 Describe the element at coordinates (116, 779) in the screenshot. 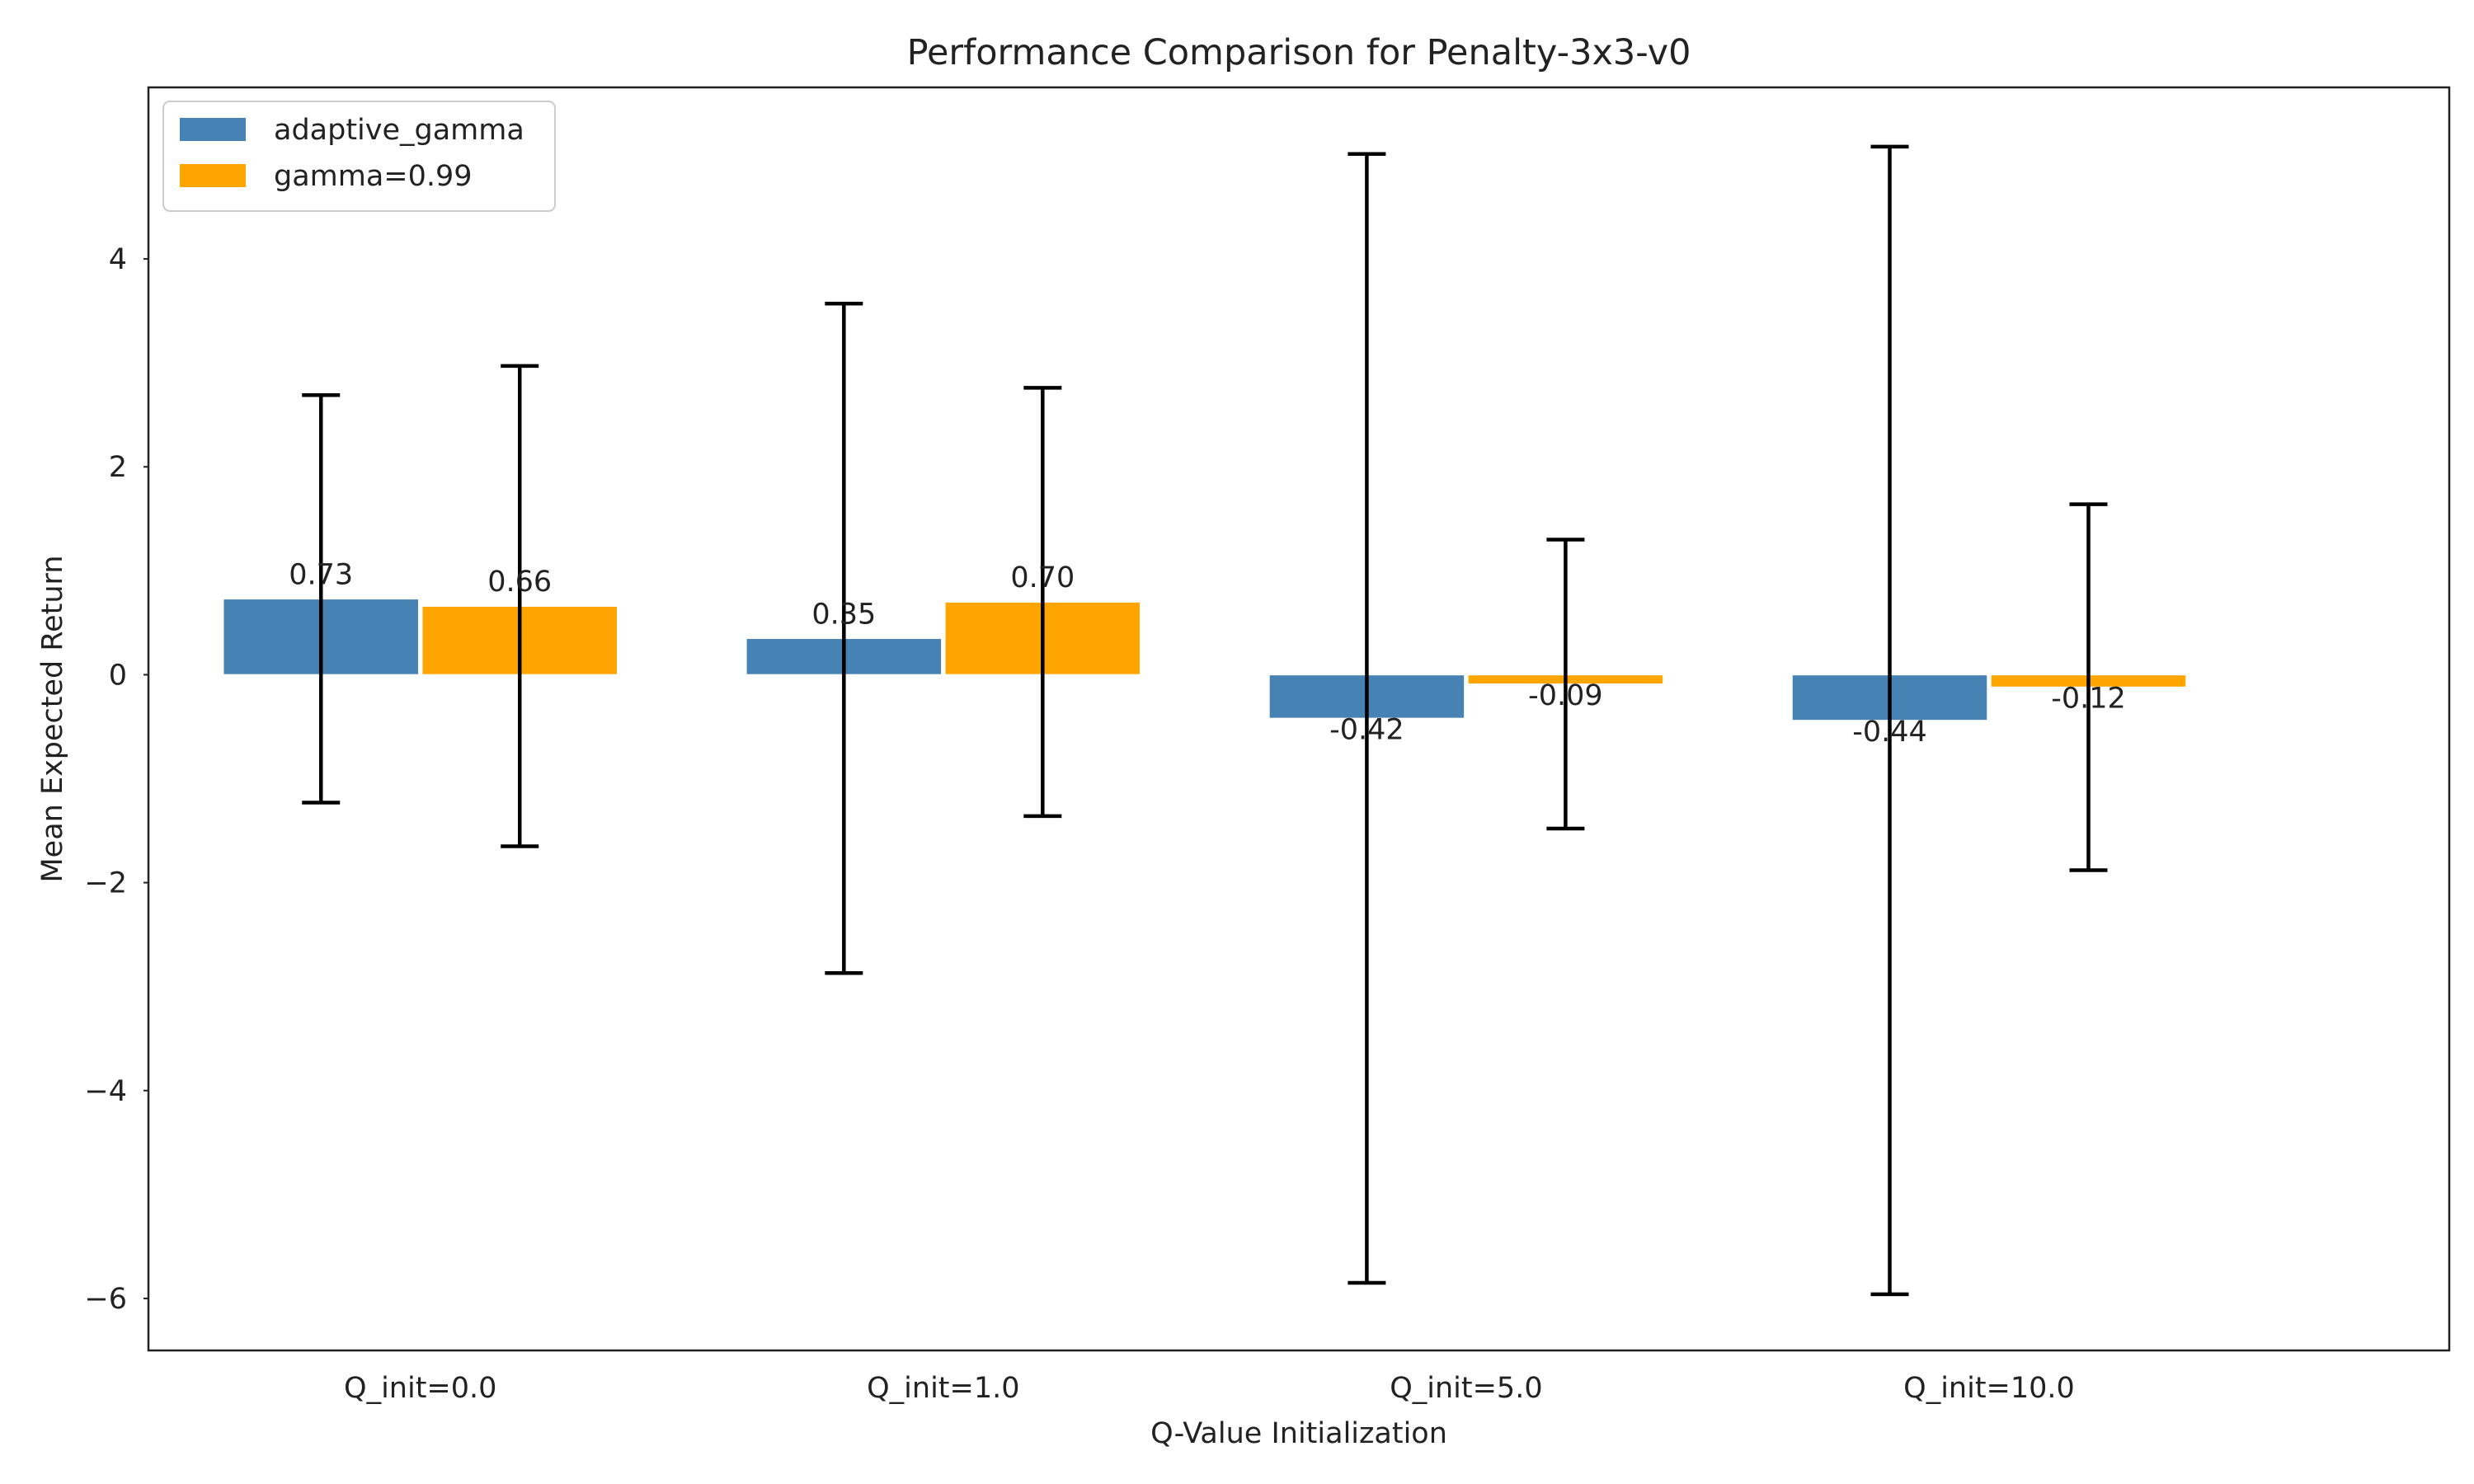

I see `y-axis-ticks: −6 −4 −2 0 2 4` at that location.